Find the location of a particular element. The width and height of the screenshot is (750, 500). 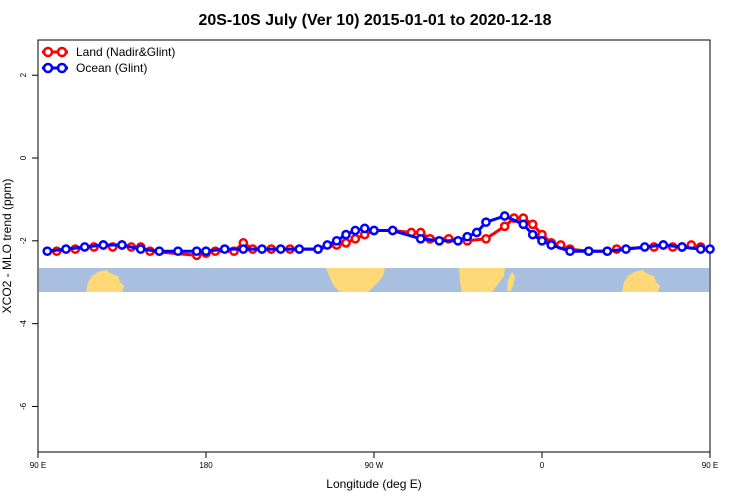

x-tick-label: 180 is located at coordinates (206, 465).